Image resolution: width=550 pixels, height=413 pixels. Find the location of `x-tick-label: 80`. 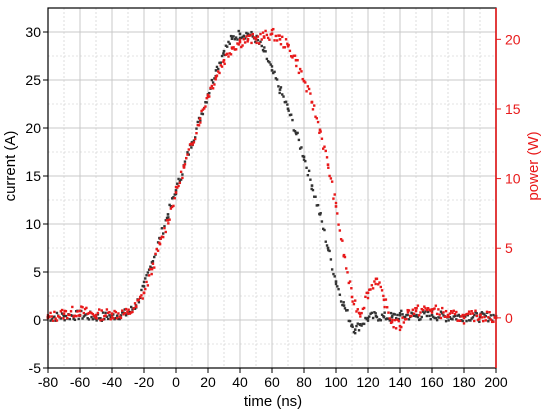

x-tick-label: 80 is located at coordinates (304, 382).